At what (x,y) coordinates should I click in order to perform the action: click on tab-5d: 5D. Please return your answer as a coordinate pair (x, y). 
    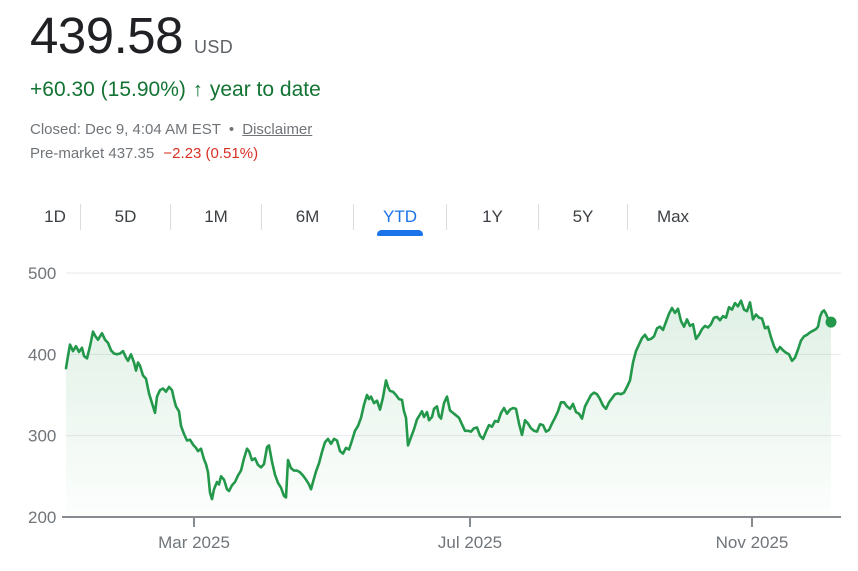
    Looking at the image, I should click on (125, 216).